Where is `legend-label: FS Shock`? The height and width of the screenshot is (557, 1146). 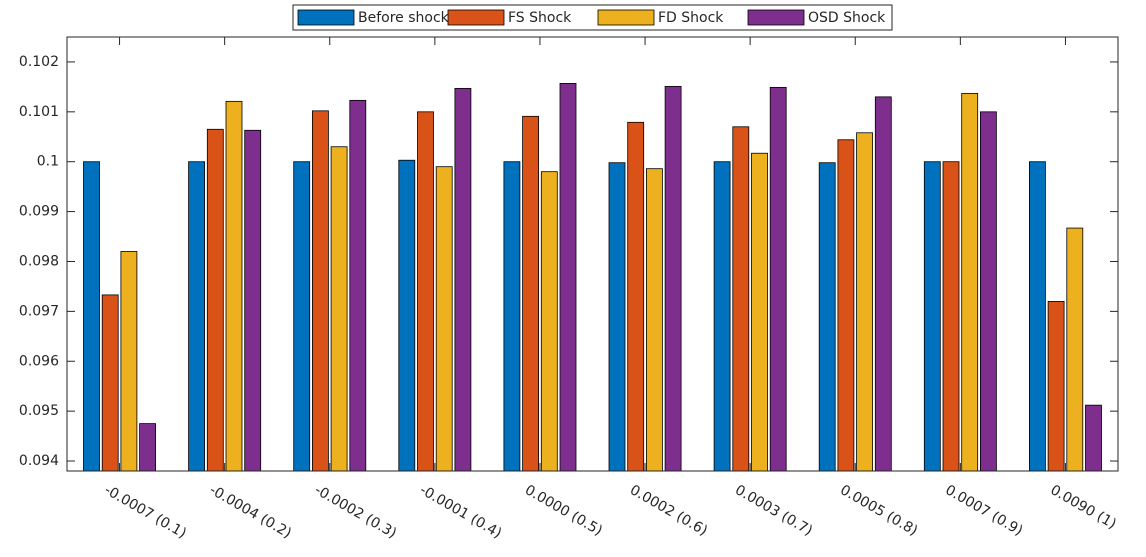 legend-label: FS Shock is located at coordinates (540, 18).